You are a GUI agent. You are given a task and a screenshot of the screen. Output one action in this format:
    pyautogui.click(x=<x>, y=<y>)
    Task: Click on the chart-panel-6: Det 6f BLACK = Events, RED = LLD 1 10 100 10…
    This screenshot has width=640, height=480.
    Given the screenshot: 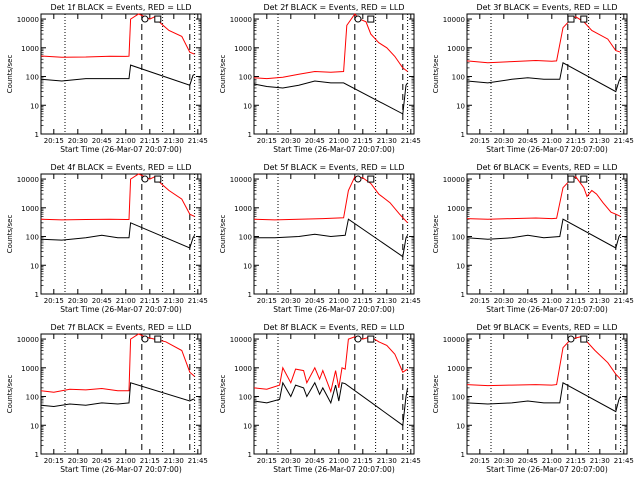 What is the action you would take?
    pyautogui.click(x=533, y=238)
    